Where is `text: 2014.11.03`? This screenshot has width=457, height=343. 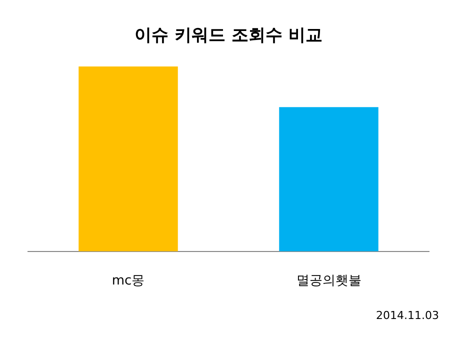 text: 2014.11.03 is located at coordinates (407, 315).